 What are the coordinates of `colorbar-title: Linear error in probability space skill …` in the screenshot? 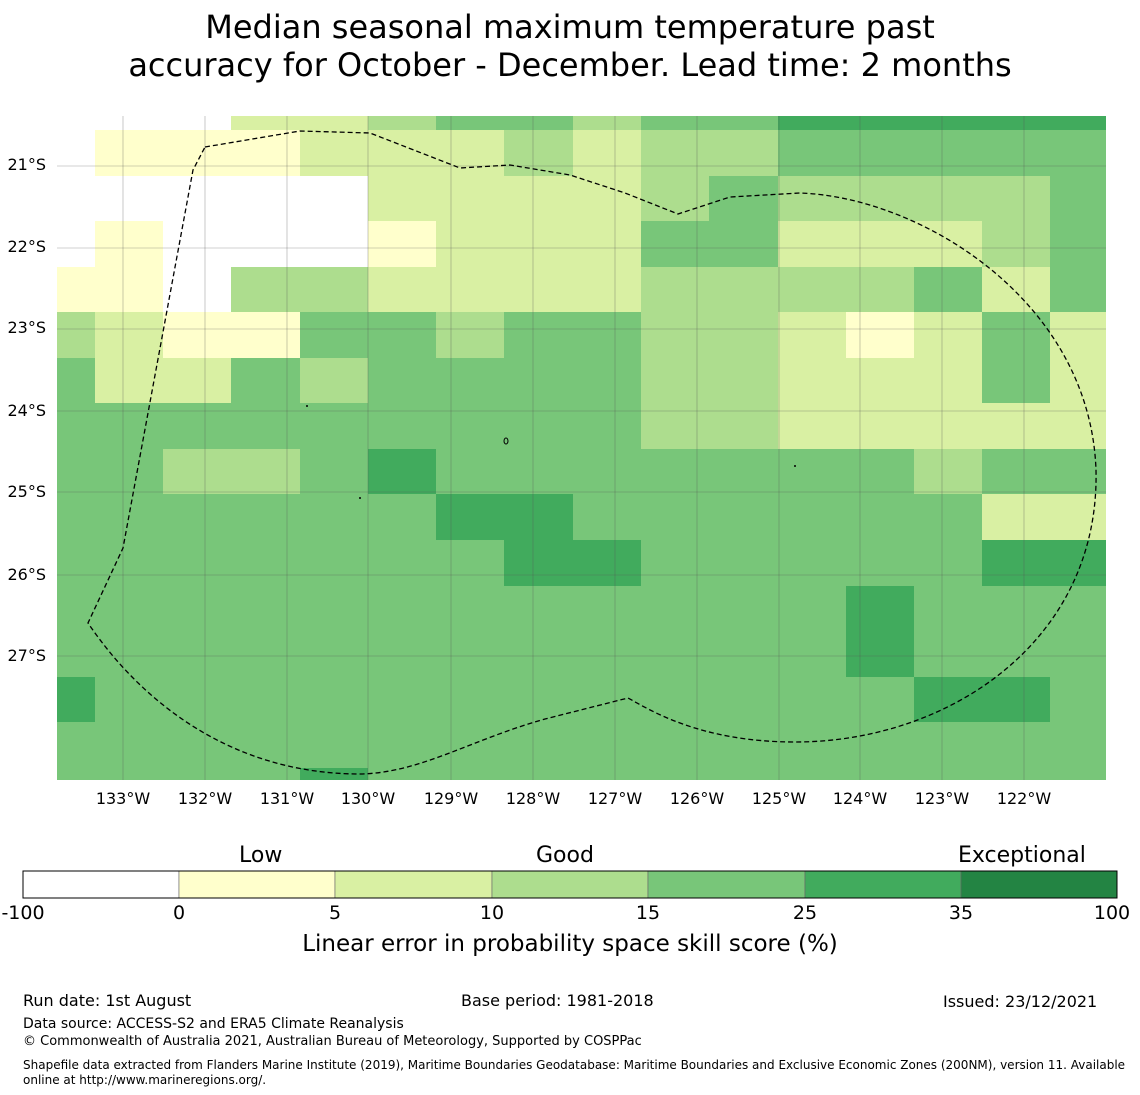 It's located at (570, 944).